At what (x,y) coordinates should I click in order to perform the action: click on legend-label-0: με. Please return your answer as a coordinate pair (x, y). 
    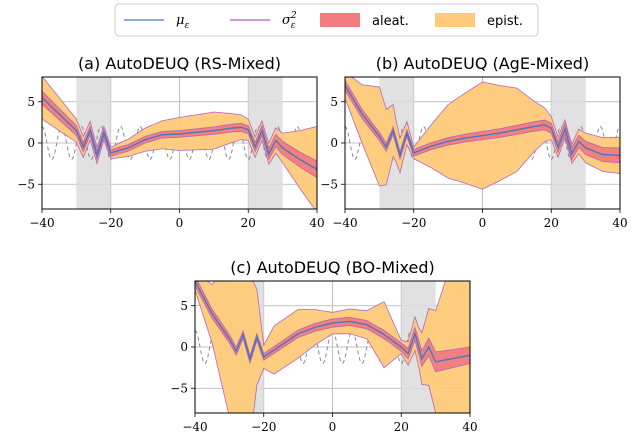
    Looking at the image, I should click on (182, 22).